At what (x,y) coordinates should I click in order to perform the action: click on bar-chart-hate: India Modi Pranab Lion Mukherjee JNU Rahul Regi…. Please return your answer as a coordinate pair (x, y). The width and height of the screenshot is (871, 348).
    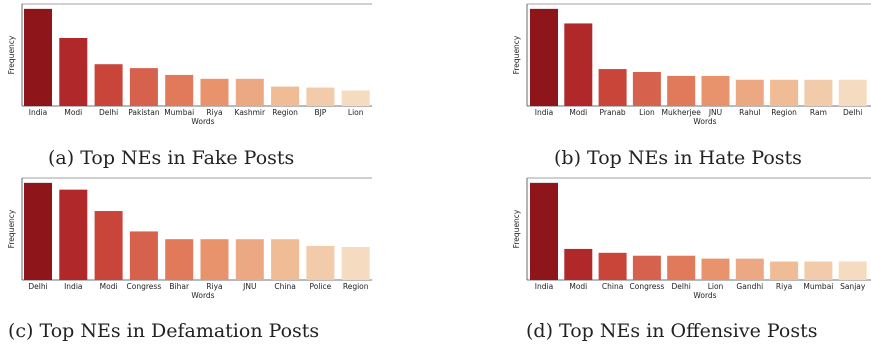
    Looking at the image, I should click on (691, 64).